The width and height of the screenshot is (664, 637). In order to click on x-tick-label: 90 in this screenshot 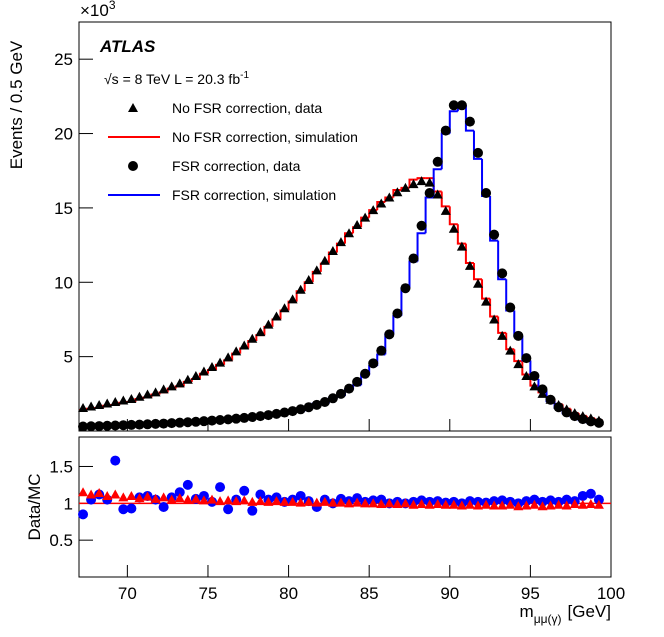, I will do `click(449, 593)`.